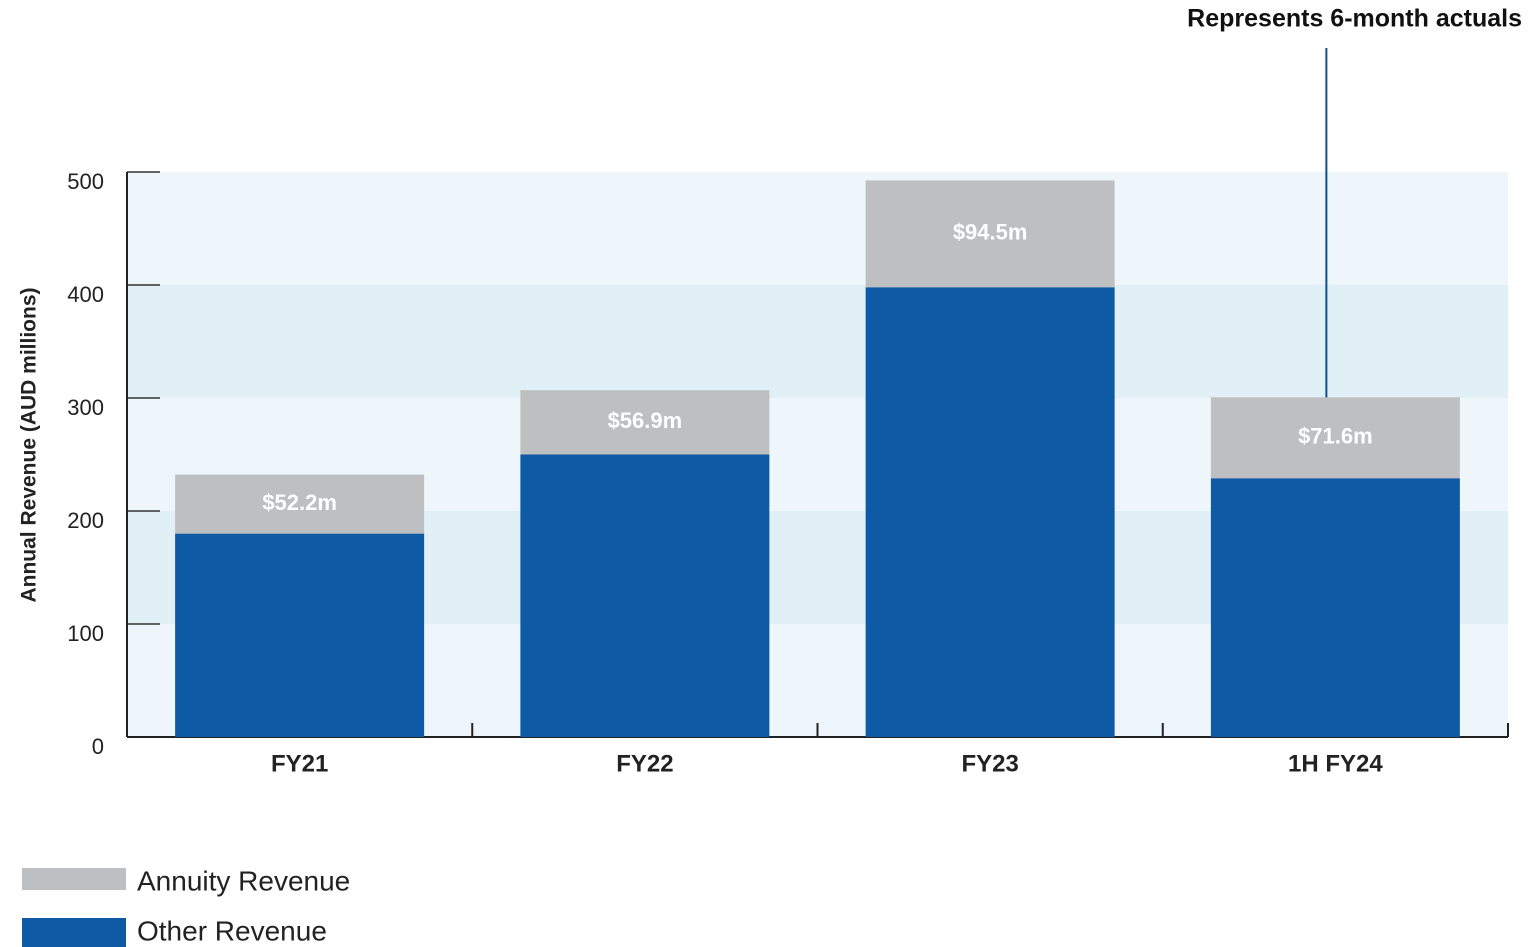  Describe the element at coordinates (243, 880) in the screenshot. I see `legend-label: Annuity Revenue` at that location.